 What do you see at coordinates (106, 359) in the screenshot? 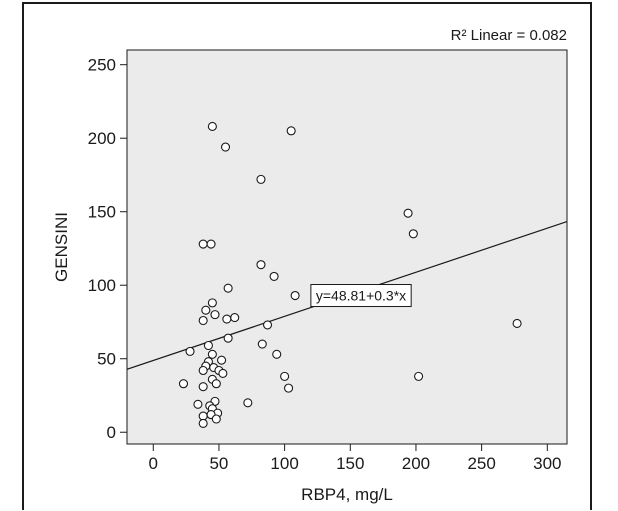
I see `y-tick-label: 50` at bounding box center [106, 359].